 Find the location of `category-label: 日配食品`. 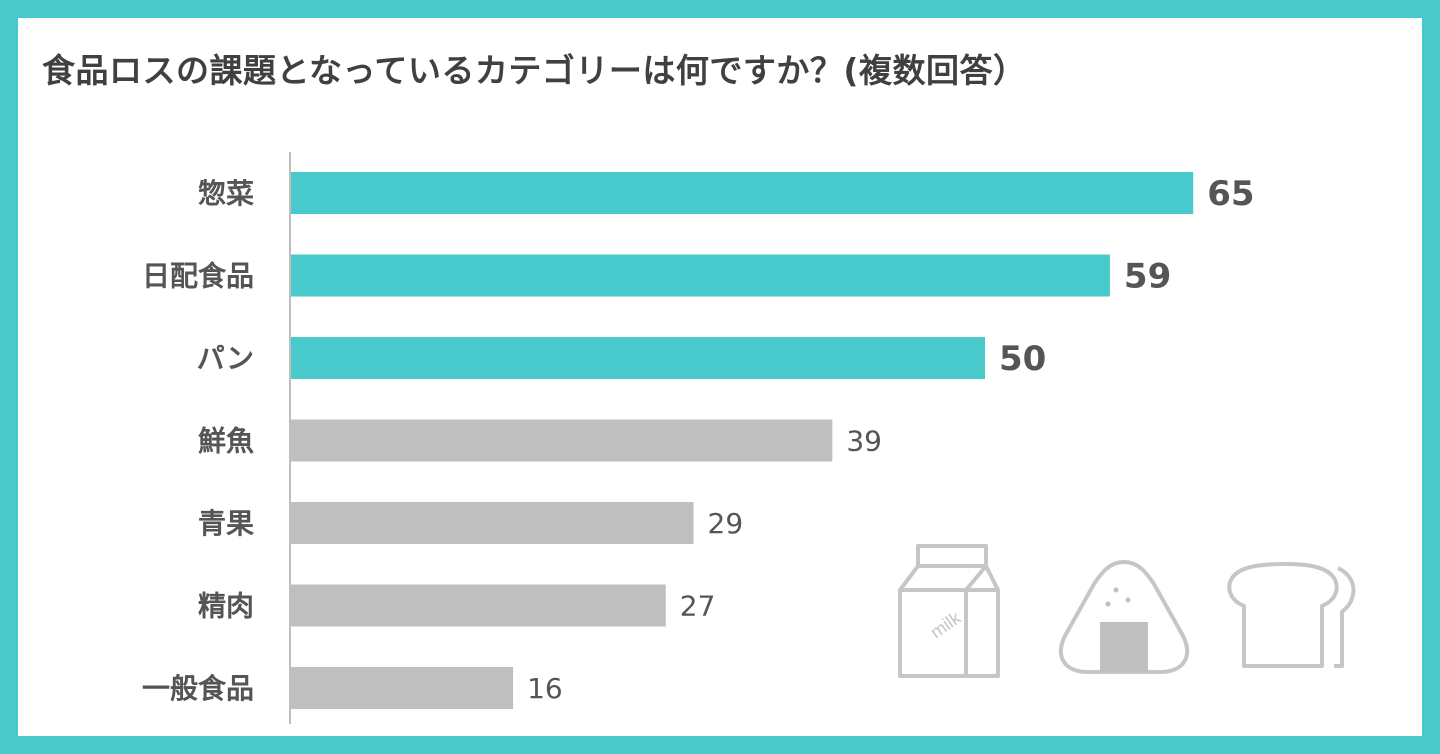

category-label: 日配食品 is located at coordinates (198, 276).